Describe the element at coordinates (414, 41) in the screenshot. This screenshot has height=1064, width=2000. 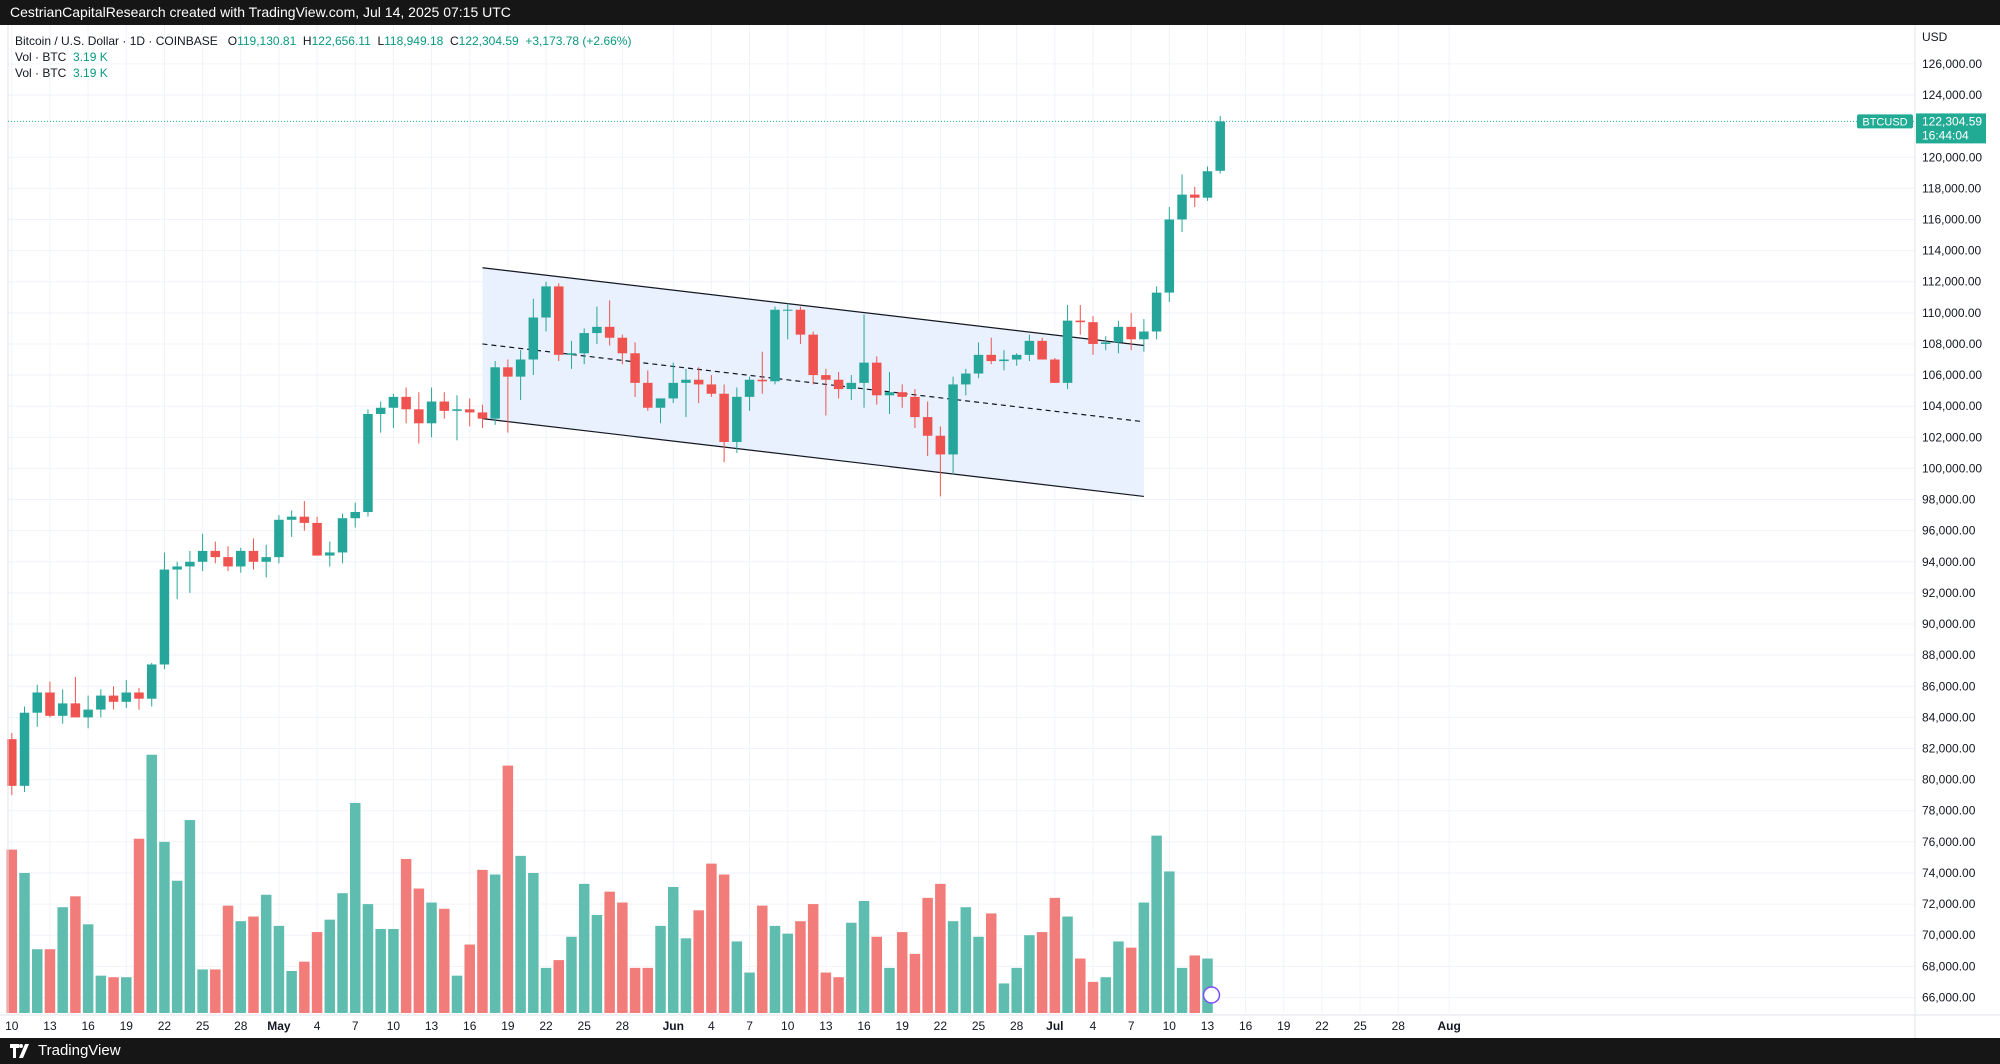
I see `legend-low-value: 118,949.18` at that location.